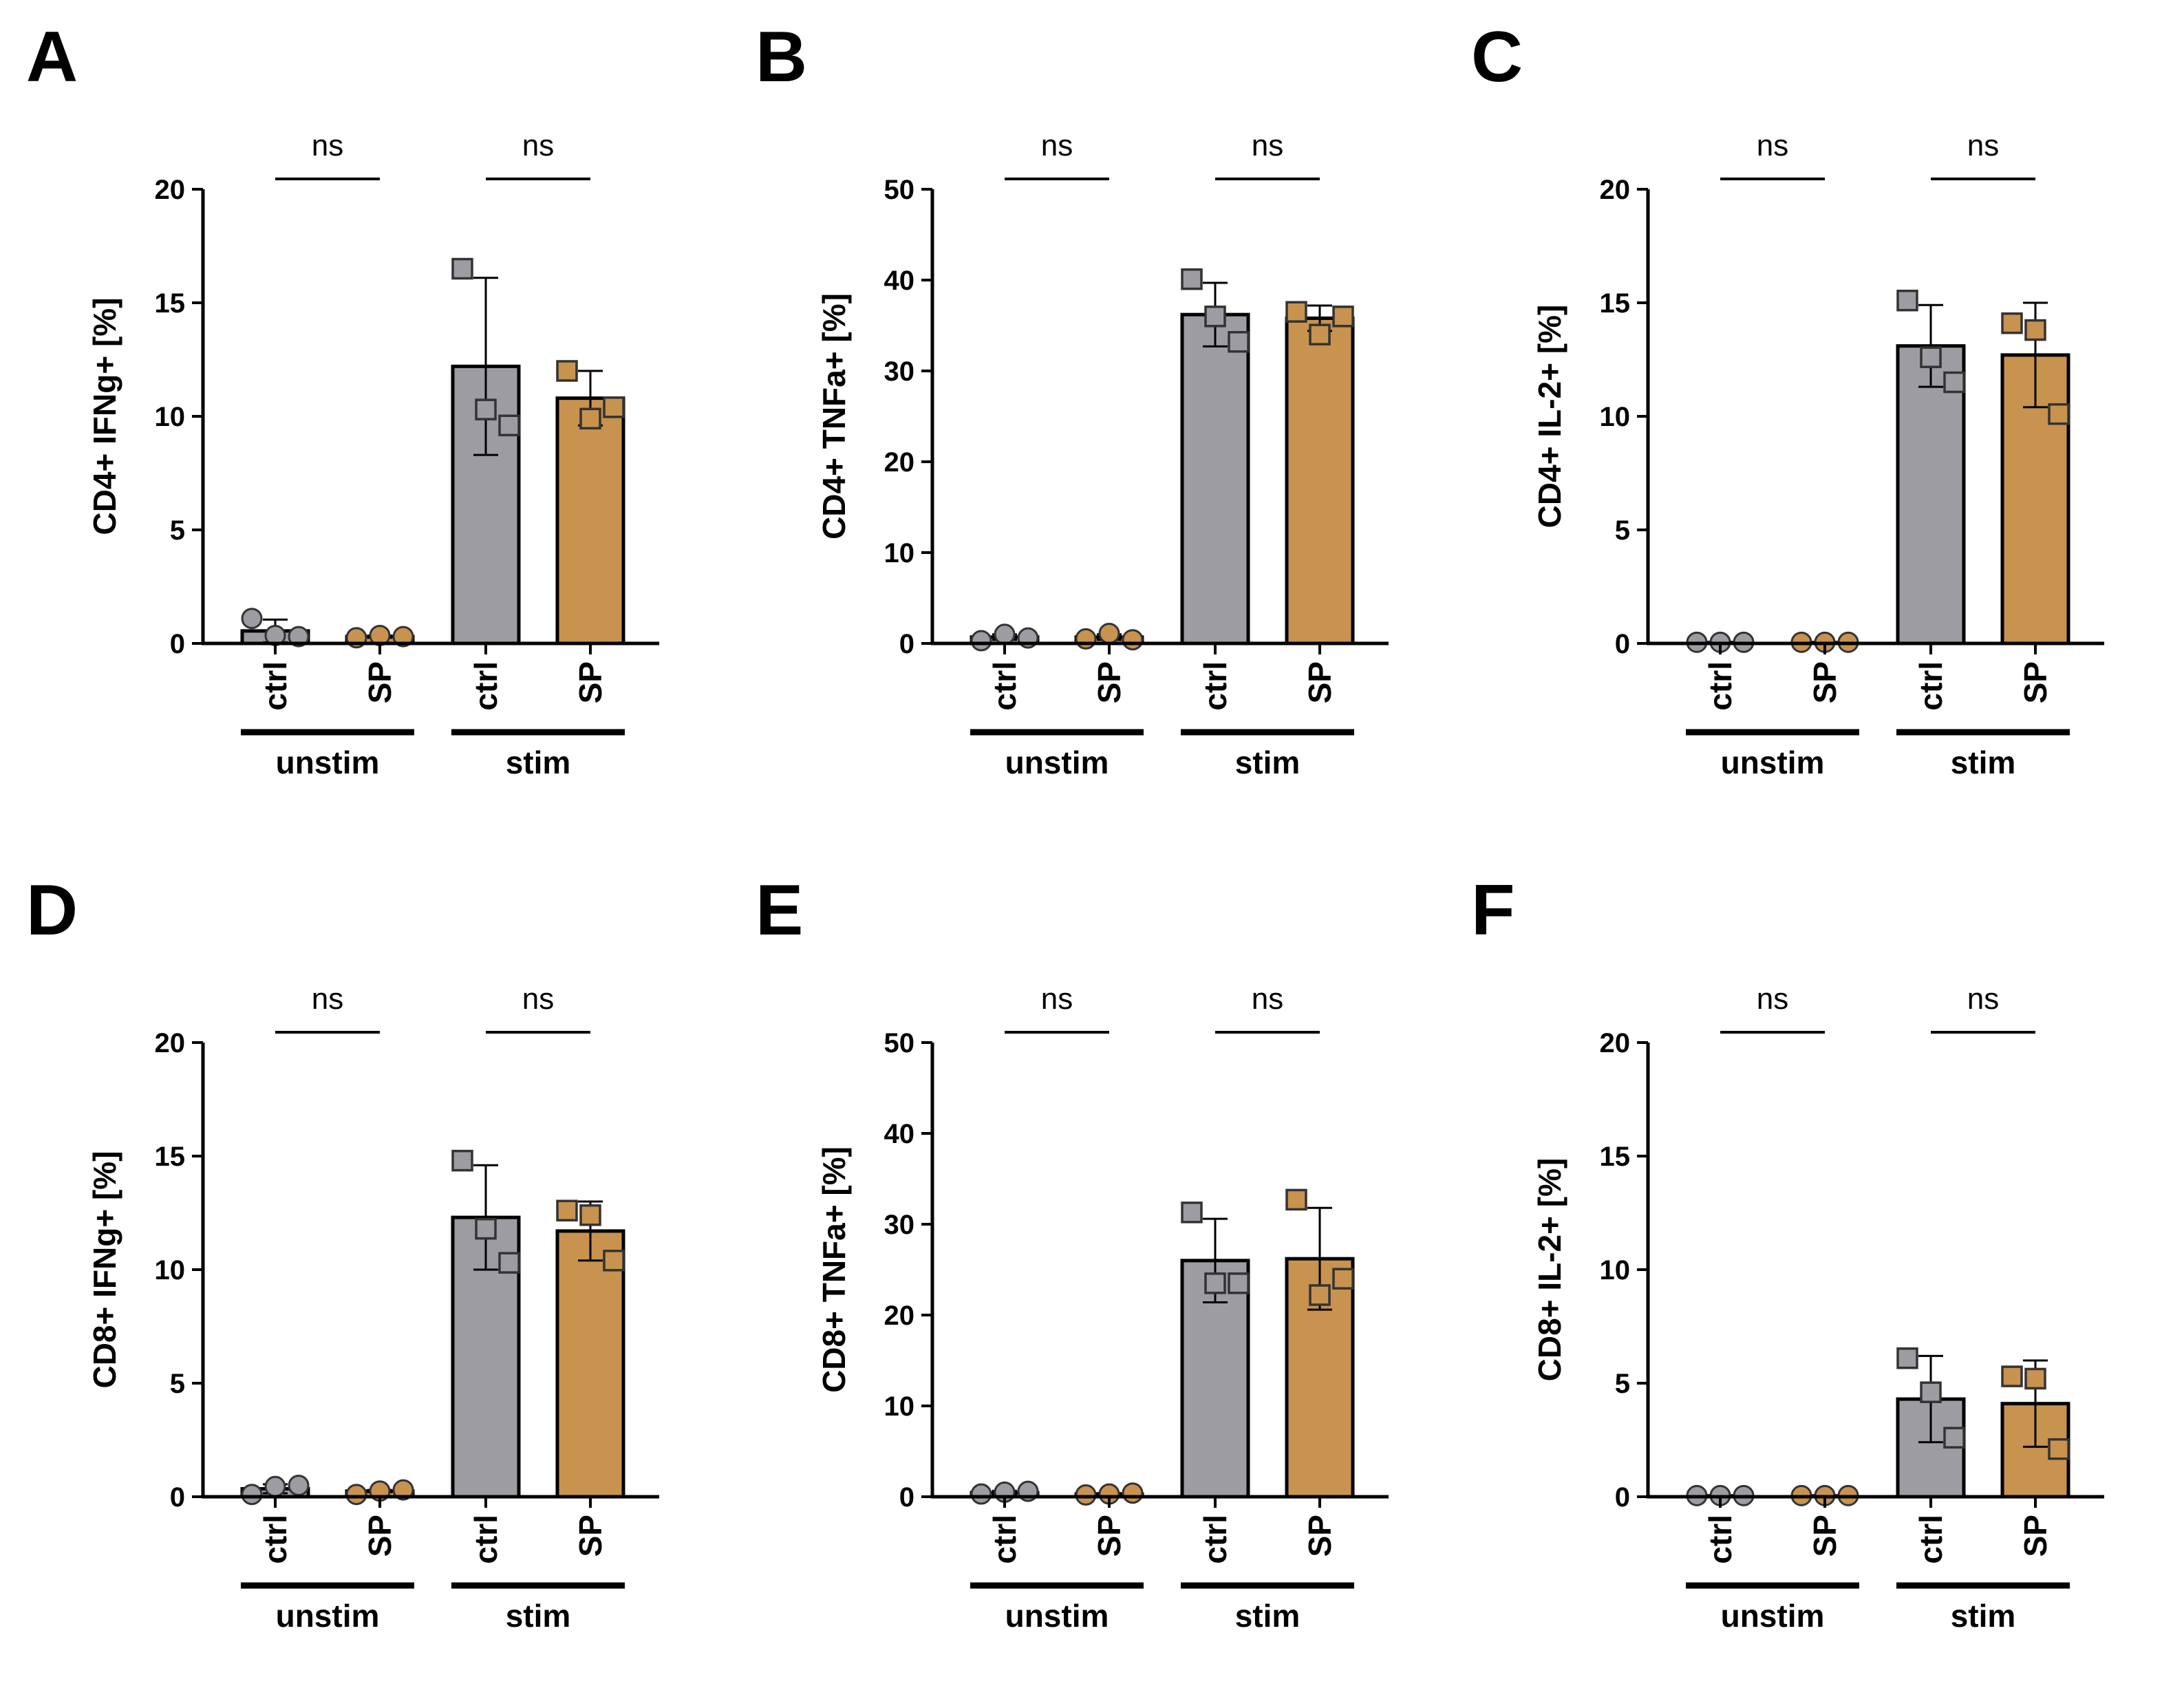 The width and height of the screenshot is (2162, 1708). I want to click on bar-stim-SP, so click(1320, 480).